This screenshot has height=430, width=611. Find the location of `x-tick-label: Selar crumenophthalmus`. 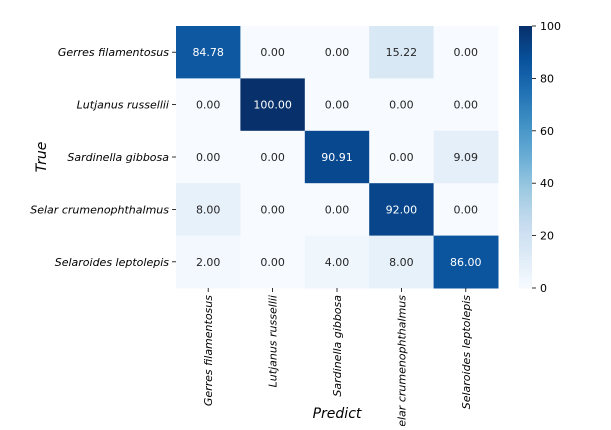

x-tick-label: Selar crumenophthalmus is located at coordinates (401, 360).